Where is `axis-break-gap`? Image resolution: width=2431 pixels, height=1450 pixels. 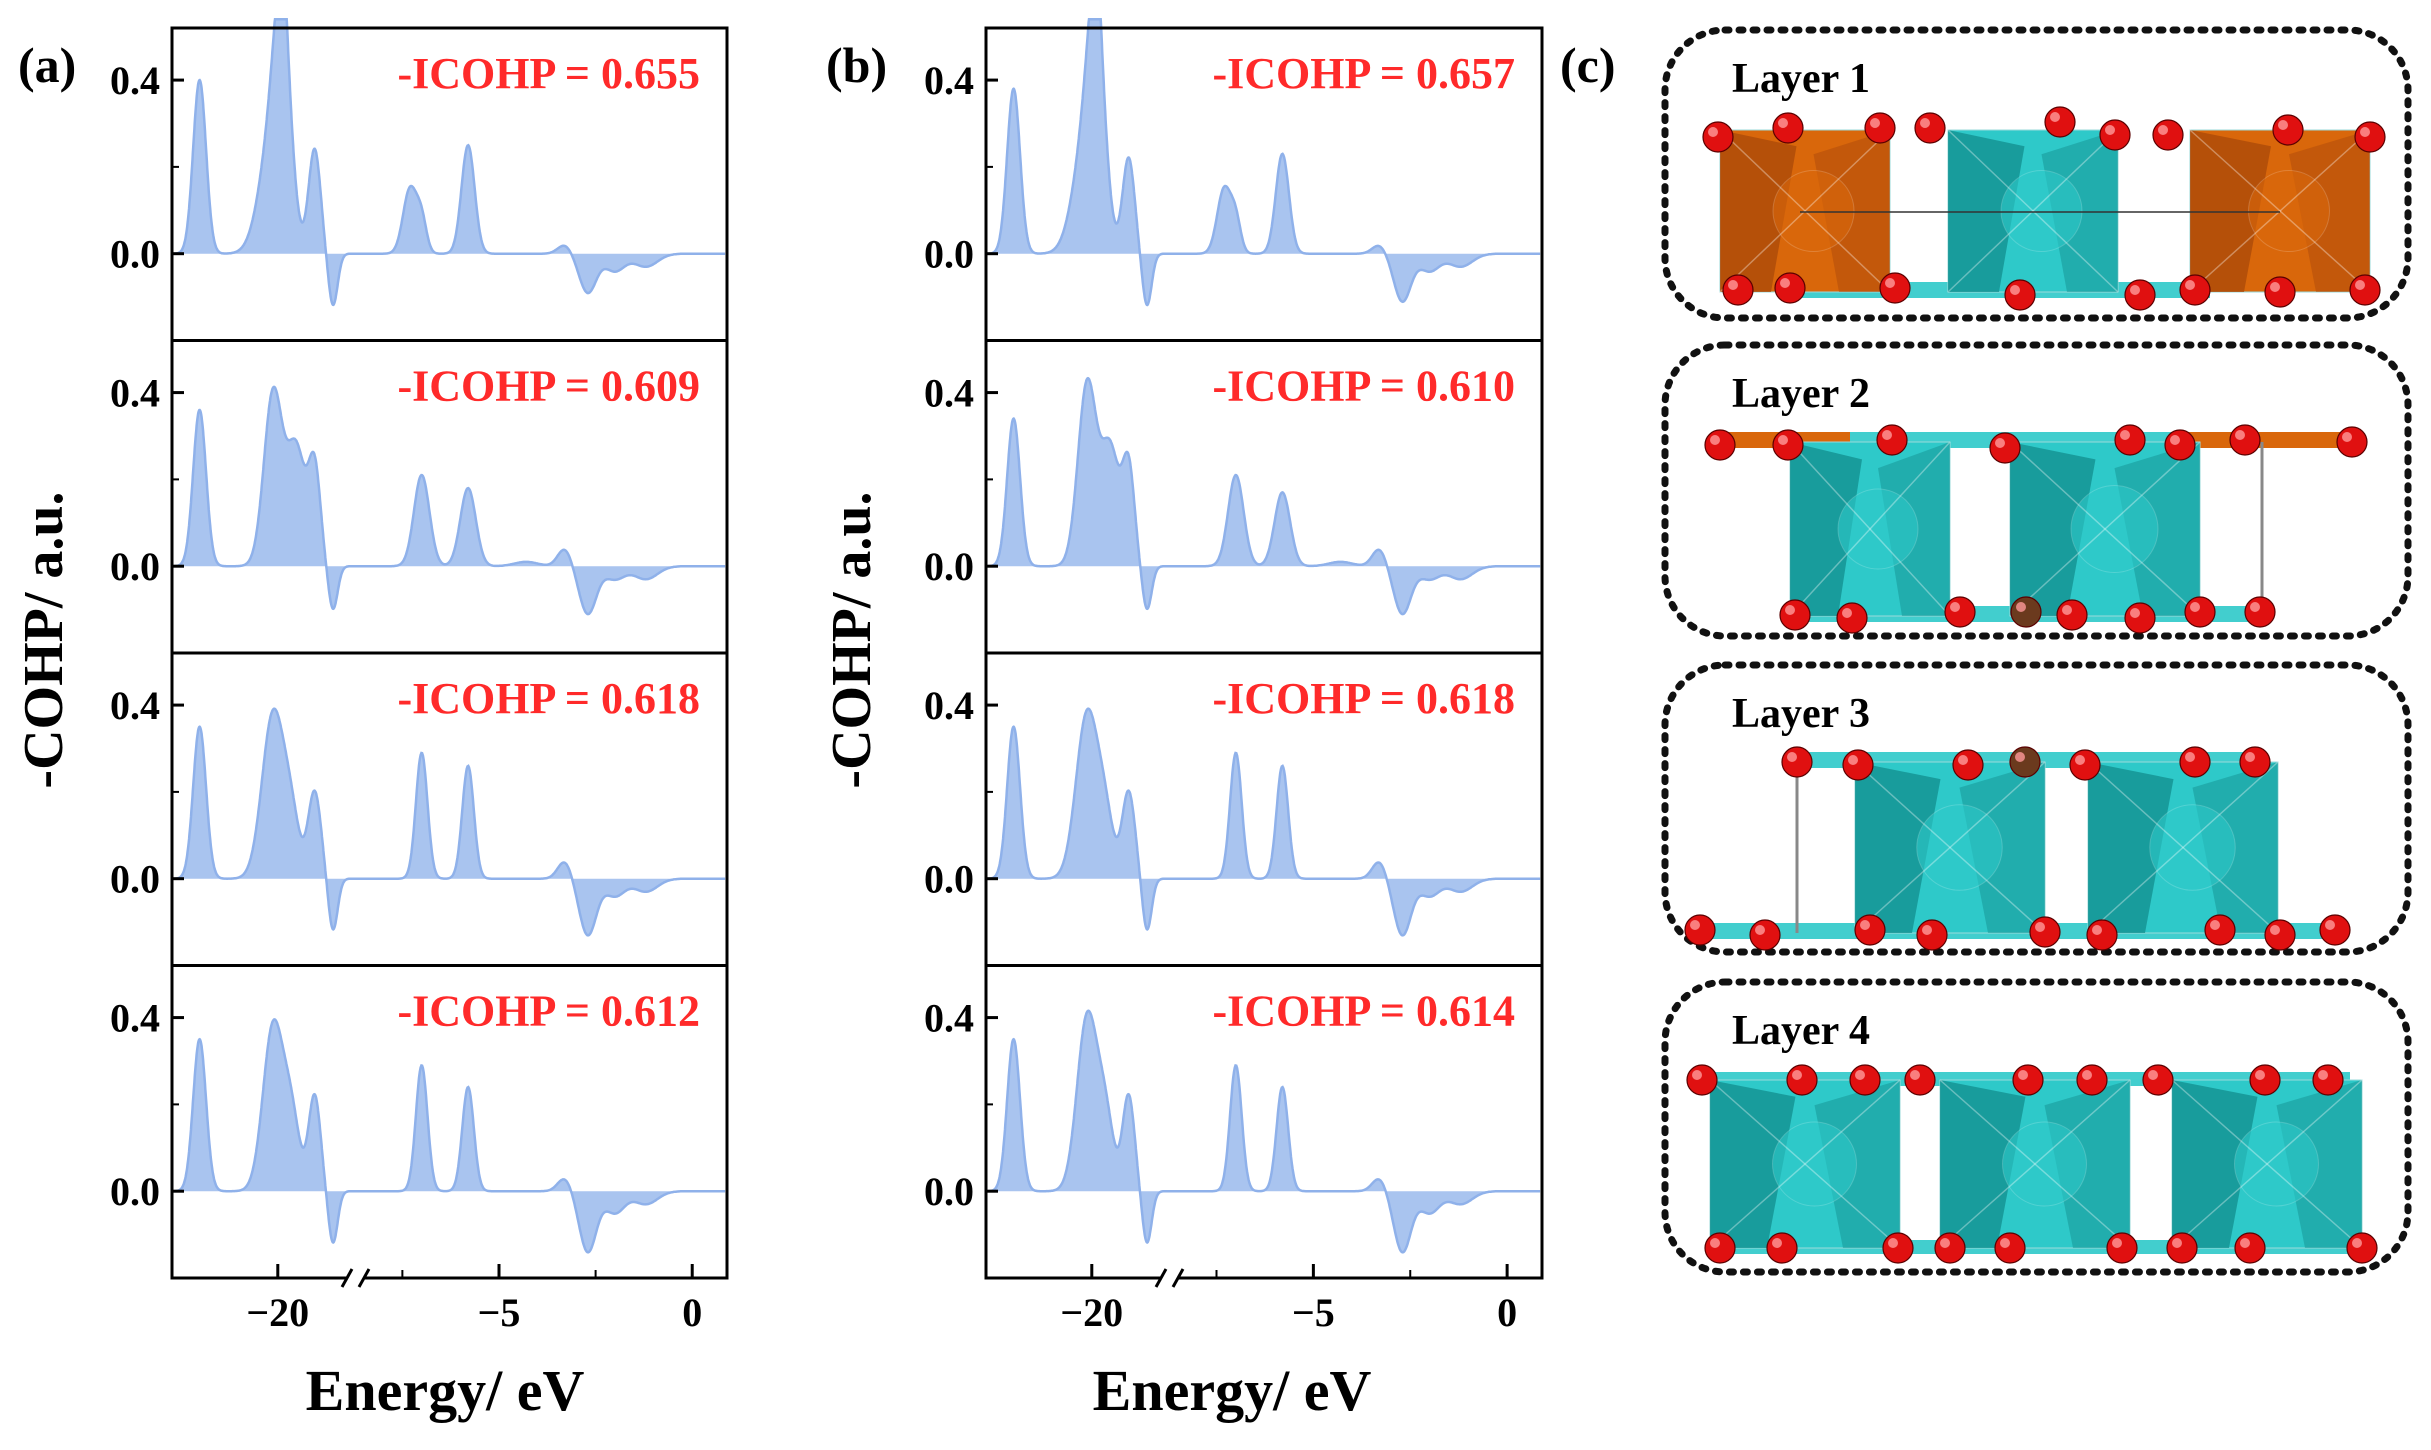
axis-break-gap is located at coordinates (1170, 1278).